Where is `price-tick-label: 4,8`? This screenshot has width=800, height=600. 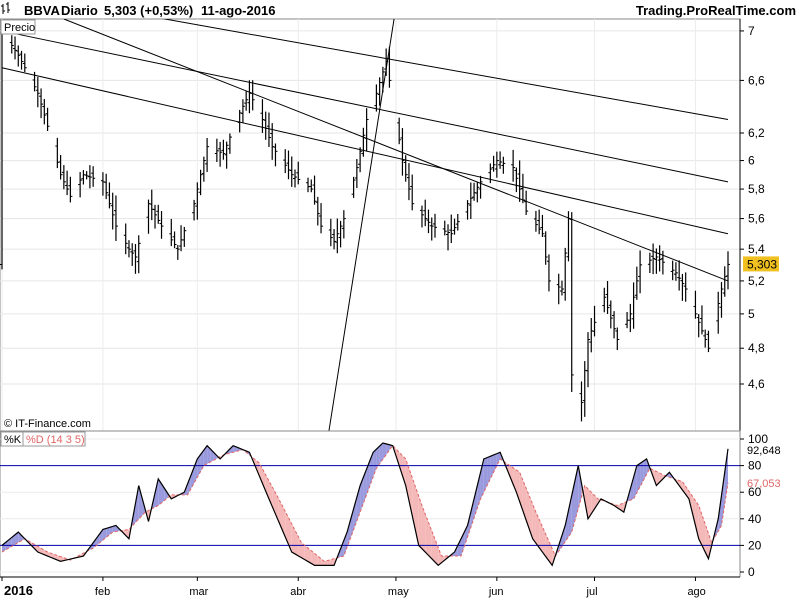 price-tick-label: 4,8 is located at coordinates (756, 348).